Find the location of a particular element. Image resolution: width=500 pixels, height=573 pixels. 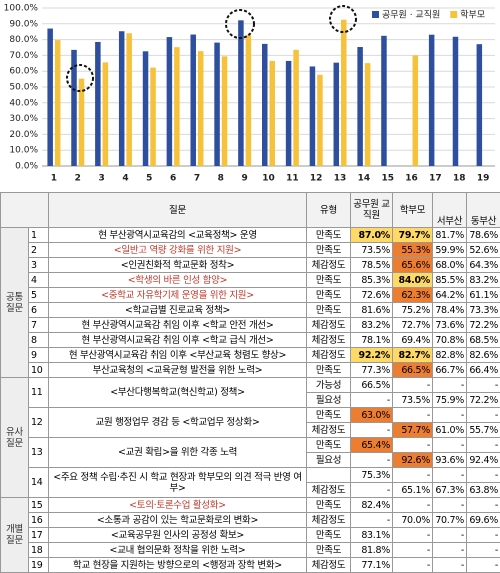

value-cell: 72.6% is located at coordinates (372, 295).